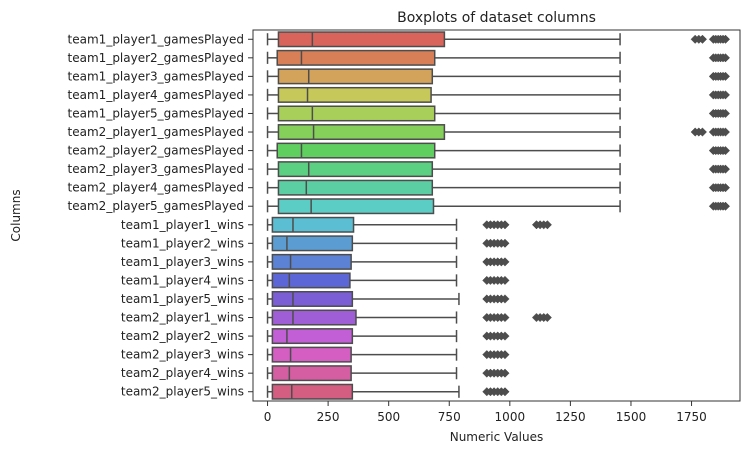 This screenshot has width=750, height=453. What do you see at coordinates (409, 224) in the screenshot?
I see `box-team1_player1_wins` at bounding box center [409, 224].